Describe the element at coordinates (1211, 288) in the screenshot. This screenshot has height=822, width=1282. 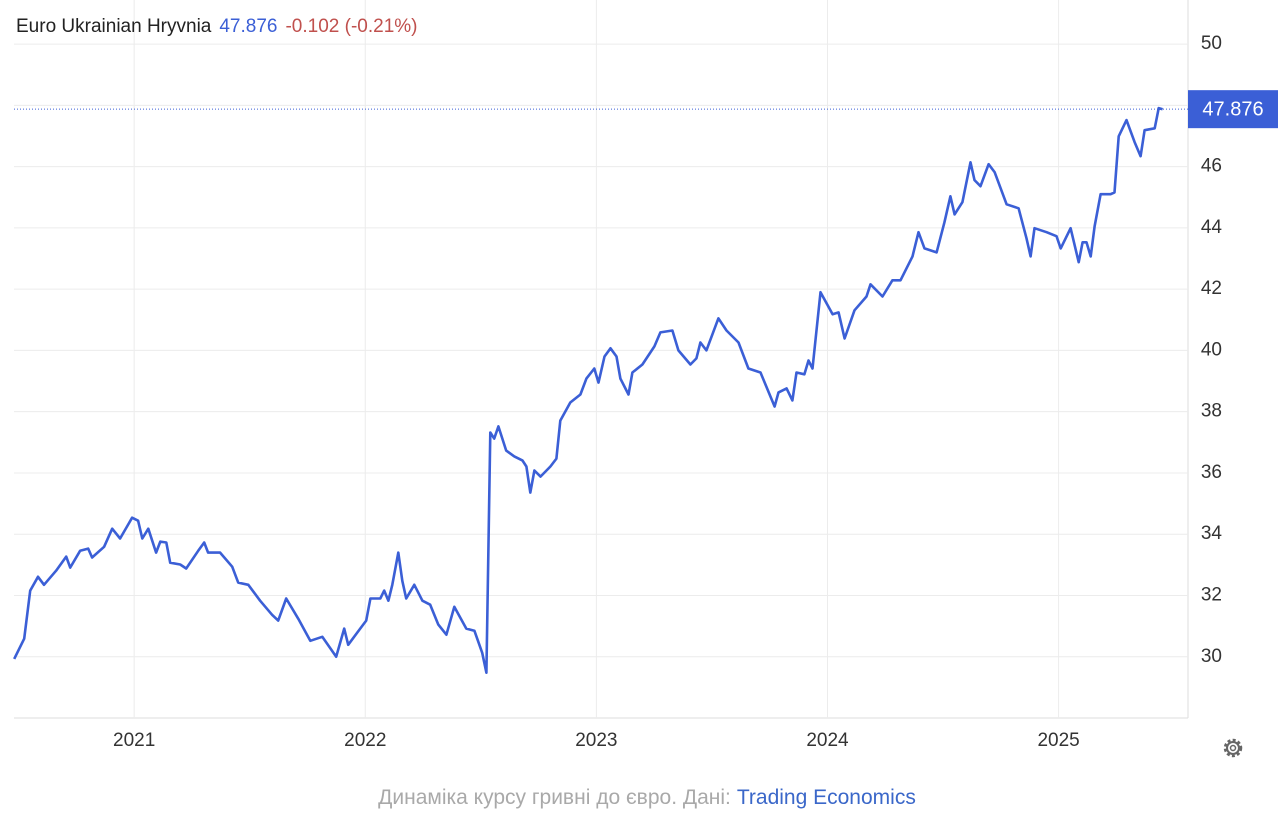
I see `y-tick-label: 42` at that location.